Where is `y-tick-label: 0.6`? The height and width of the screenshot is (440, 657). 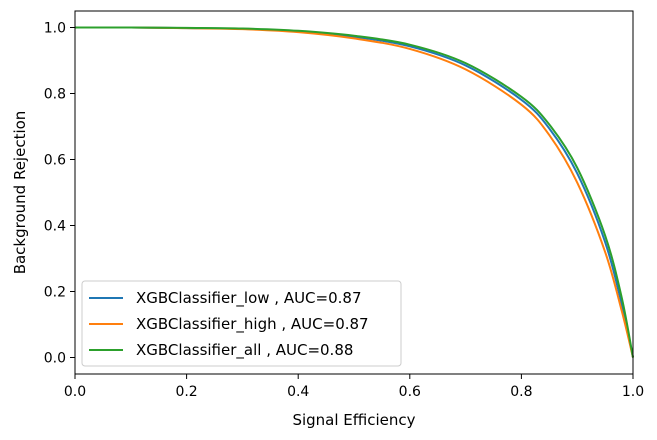 y-tick-label: 0.6 is located at coordinates (55, 161).